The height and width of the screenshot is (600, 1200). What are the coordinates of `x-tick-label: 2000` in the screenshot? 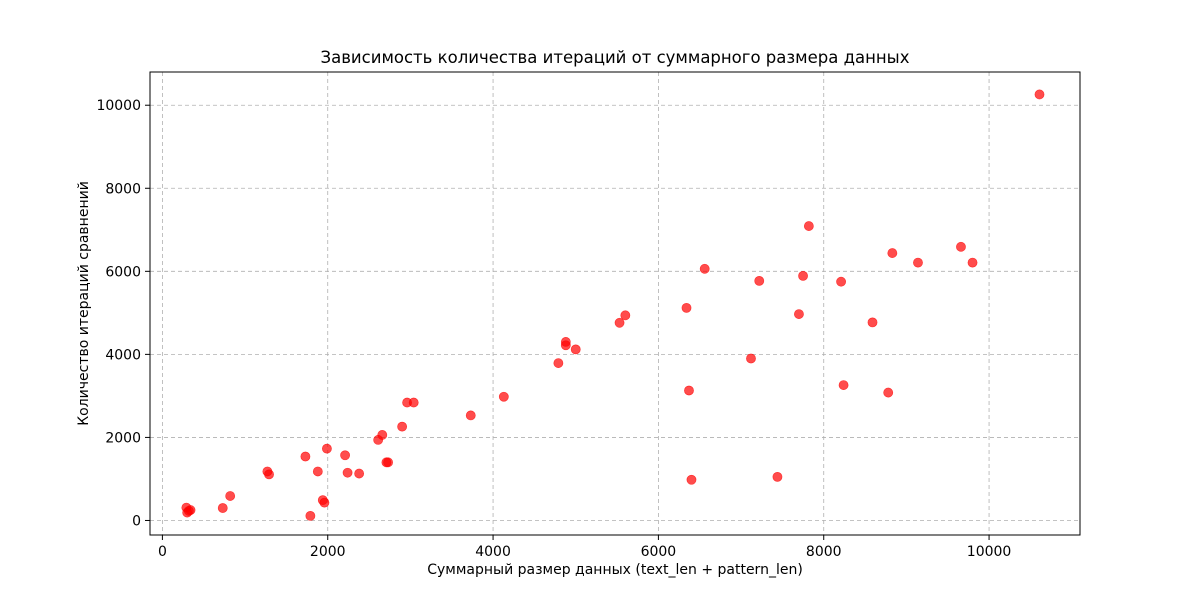 It's located at (328, 552).